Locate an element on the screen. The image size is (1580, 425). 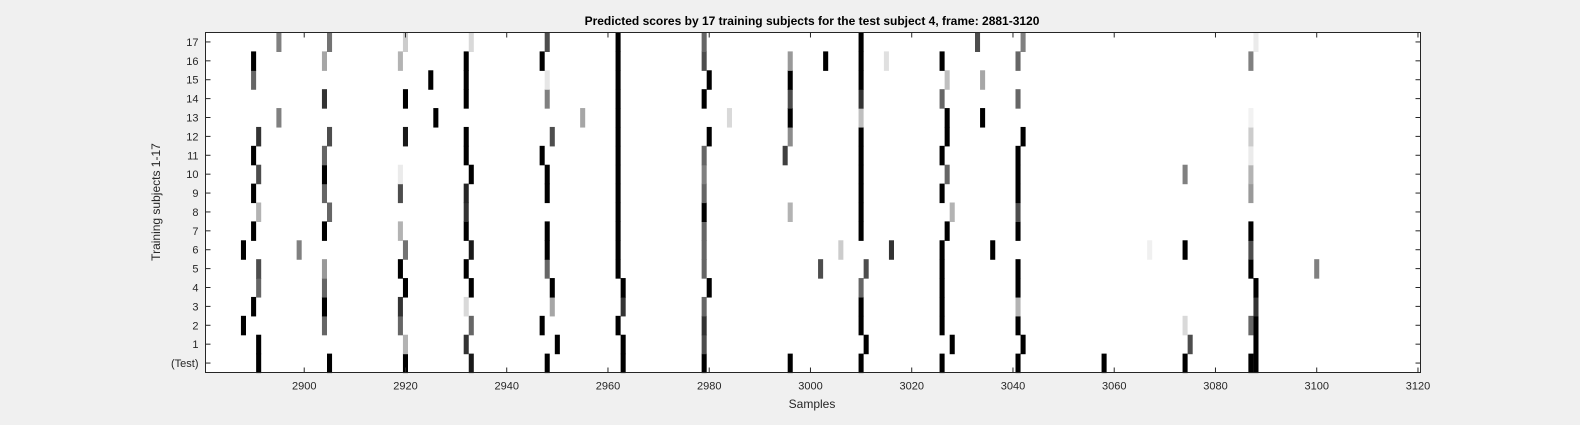
x-tick-label: 3060 is located at coordinates (1114, 387).